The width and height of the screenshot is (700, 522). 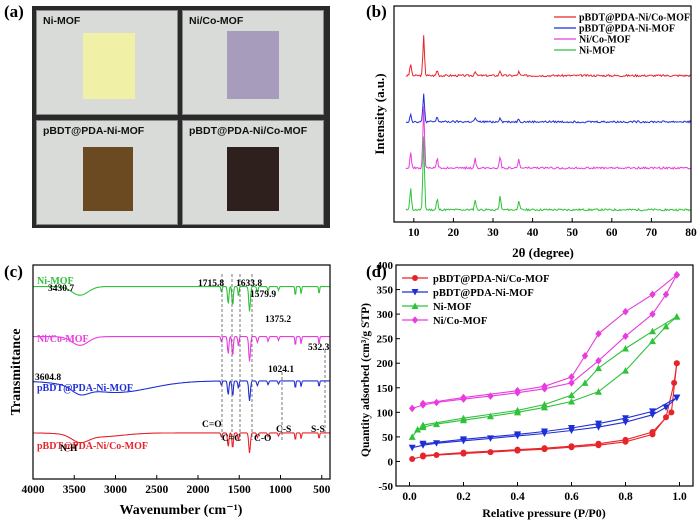 I want to click on series-line-ni-mof-desorption, so click(x=550, y=371).